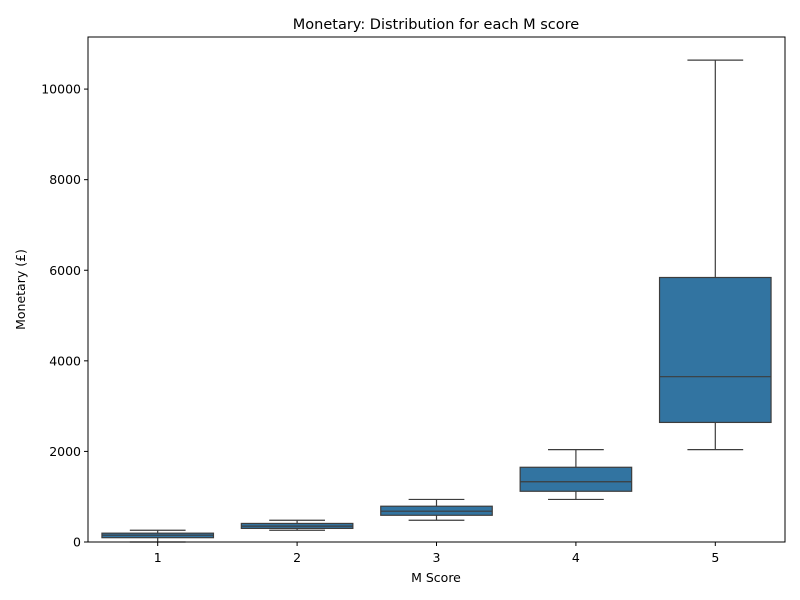  I want to click on y-axis: 0 2000 4000 6000 8000 10000, so click(64, 316).